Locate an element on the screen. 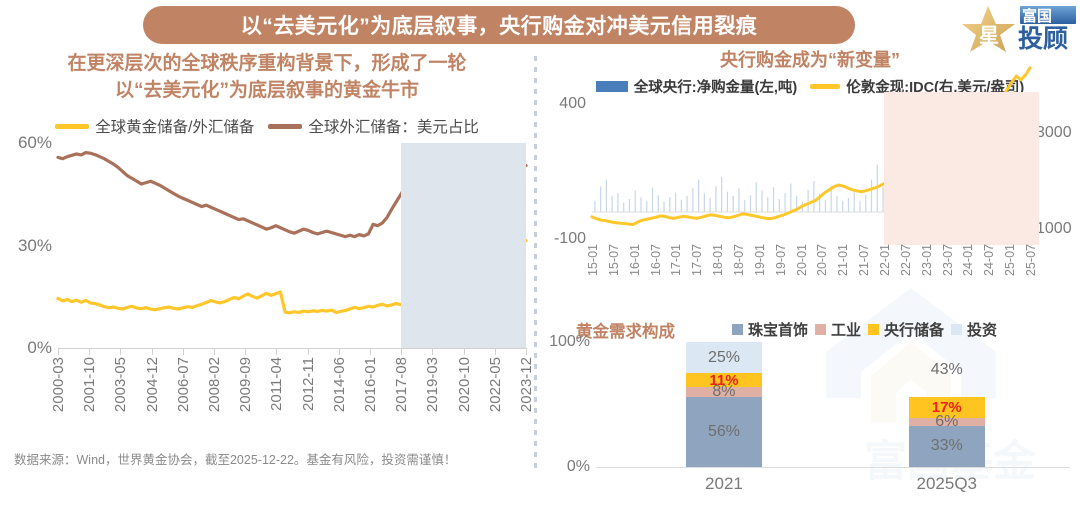 Image resolution: width=1080 pixels, height=513 pixels. bar-segment-工业: 8% is located at coordinates (723, 391).